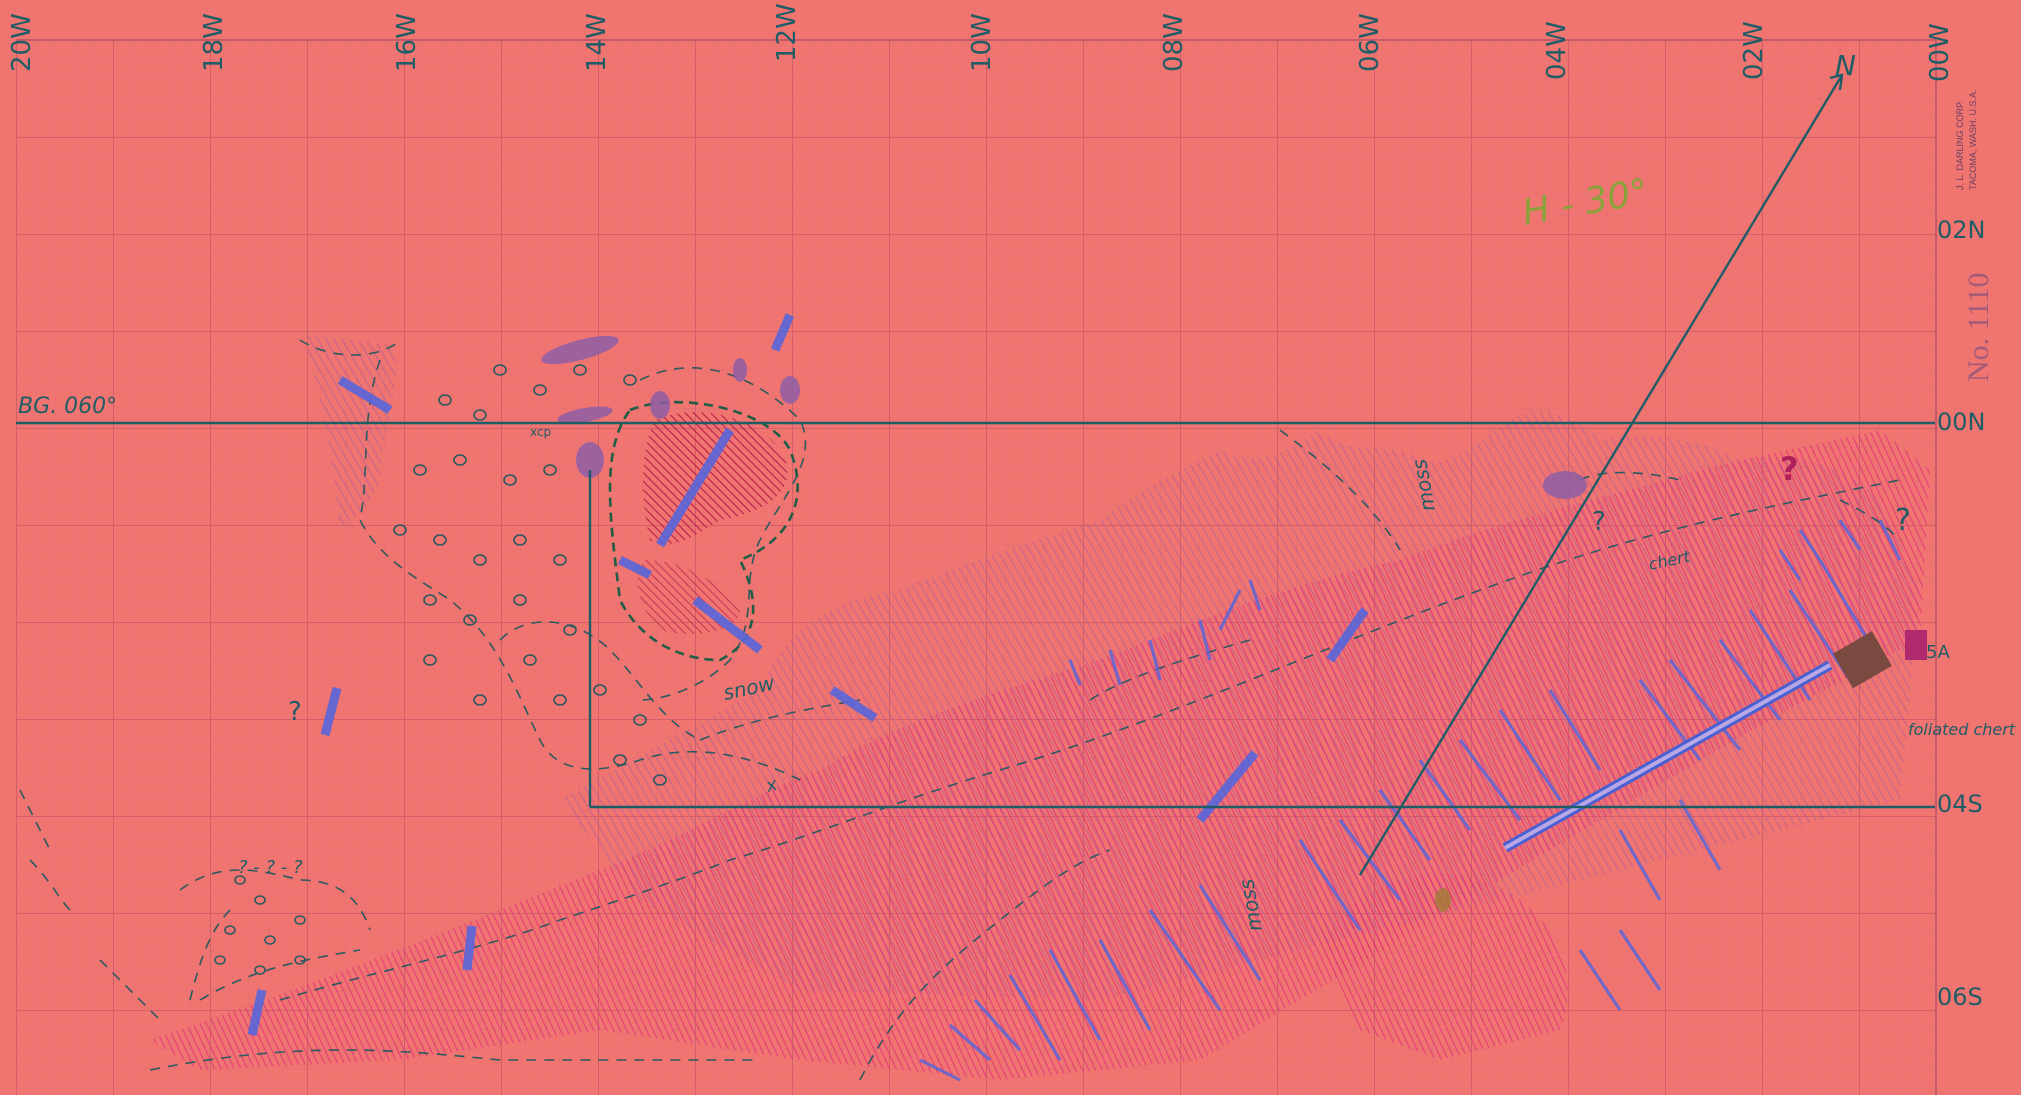 This screenshot has height=1095, width=2021. What do you see at coordinates (1938, 652) in the screenshot?
I see `station-label: 5A` at bounding box center [1938, 652].